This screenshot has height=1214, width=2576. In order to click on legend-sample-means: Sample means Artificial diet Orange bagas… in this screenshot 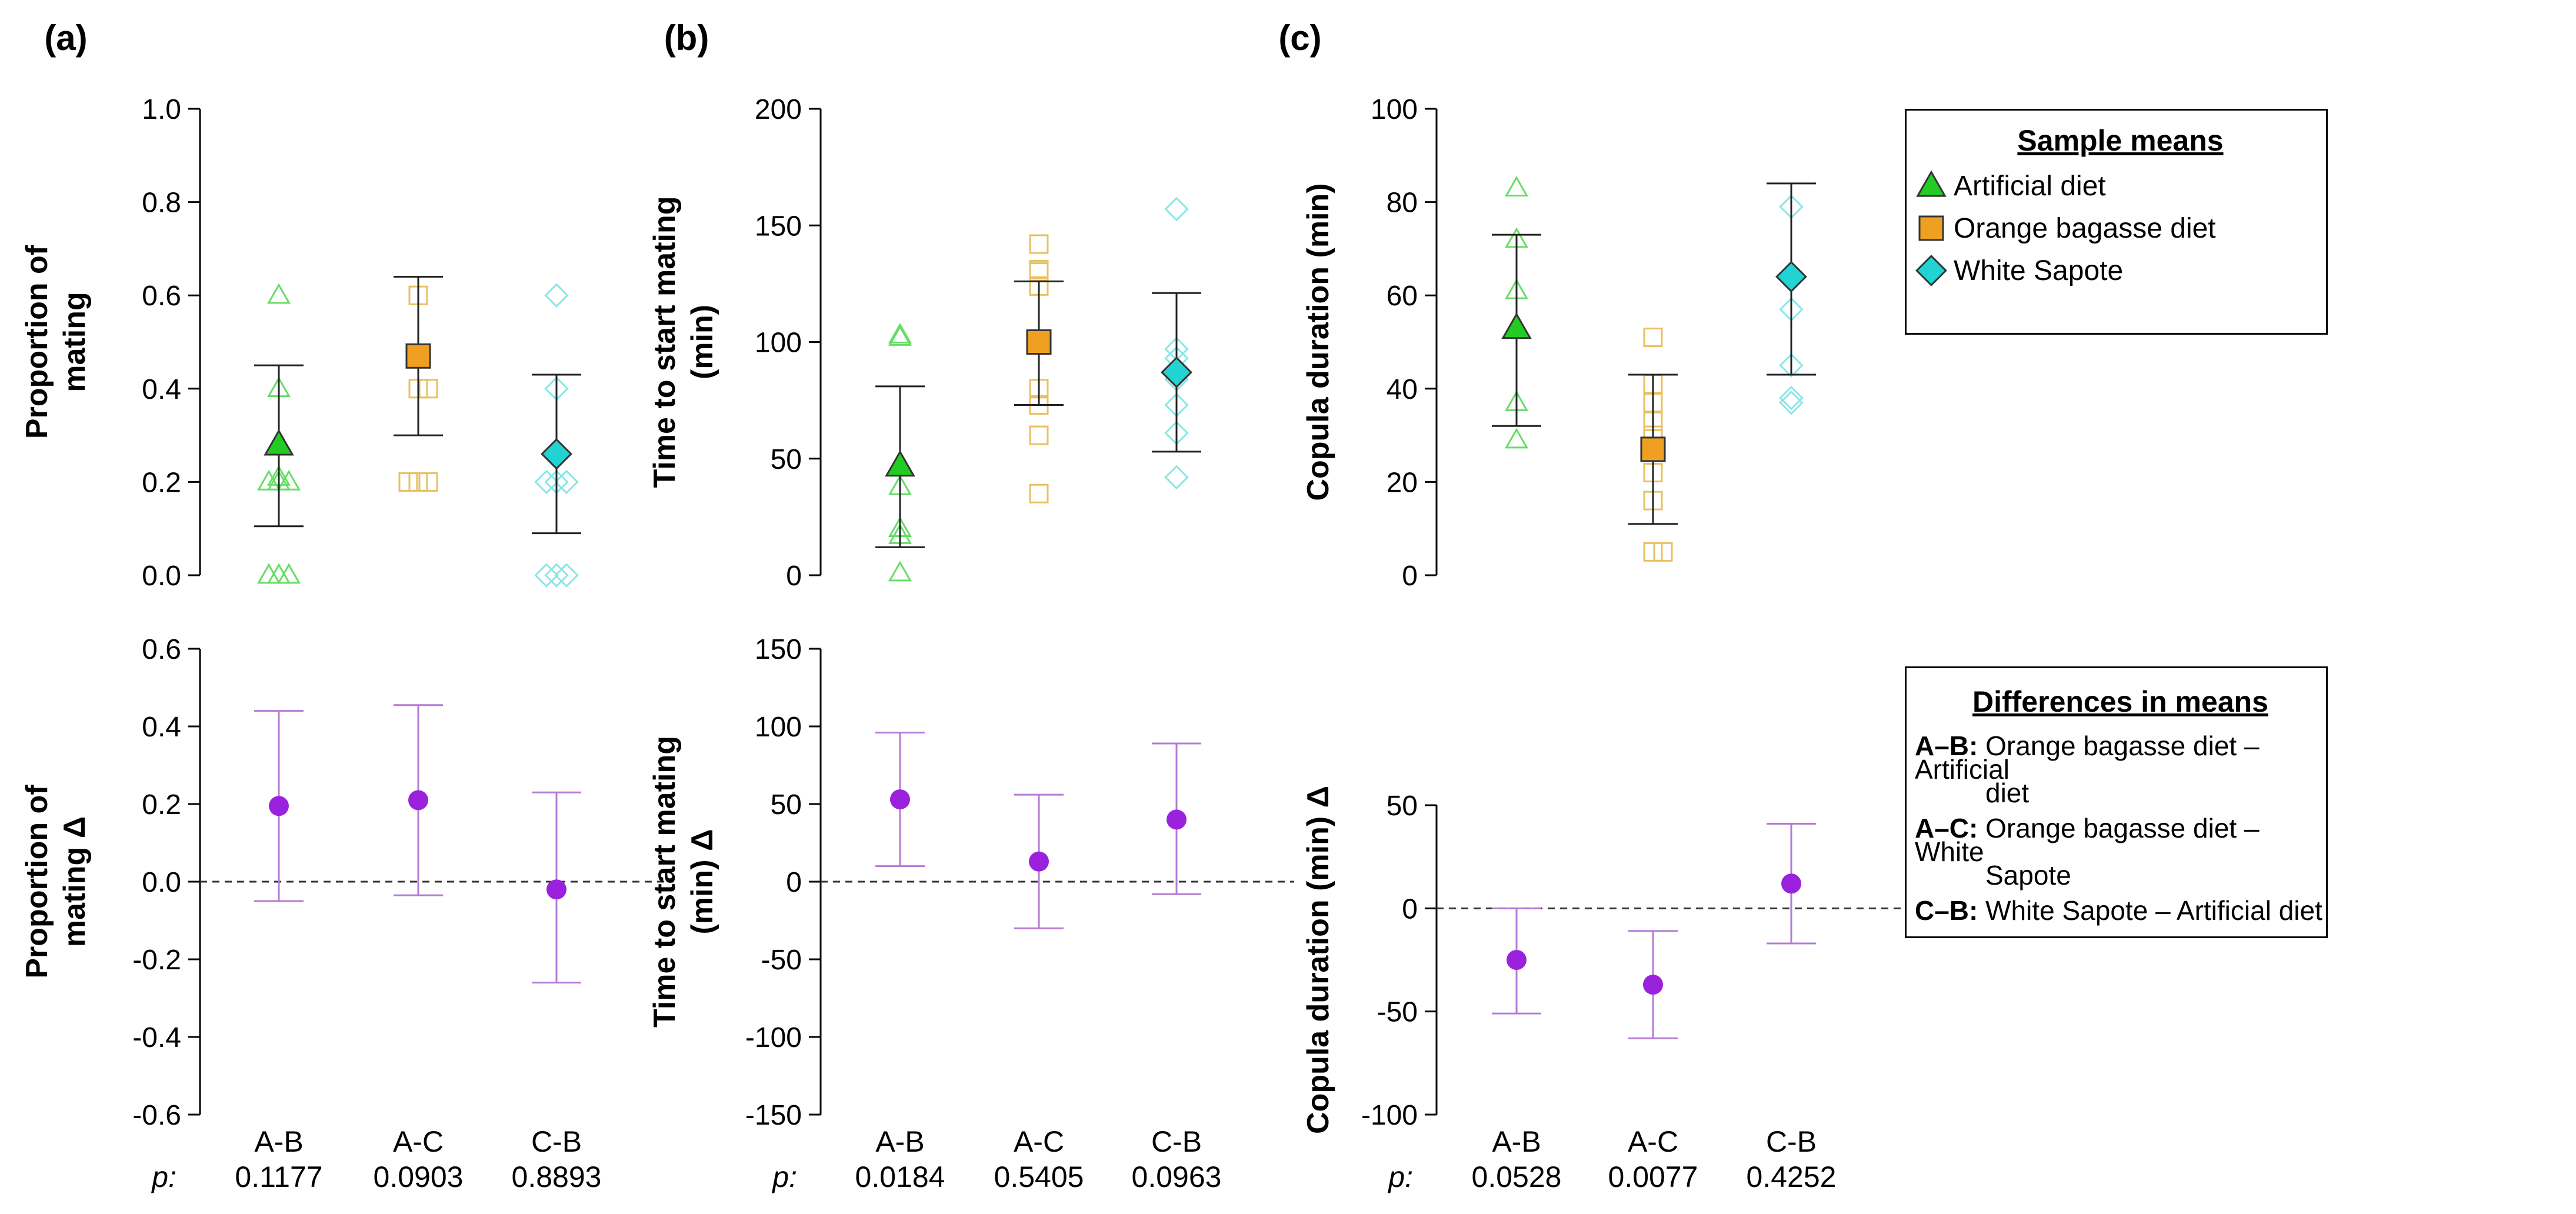, I will do `click(2116, 222)`.